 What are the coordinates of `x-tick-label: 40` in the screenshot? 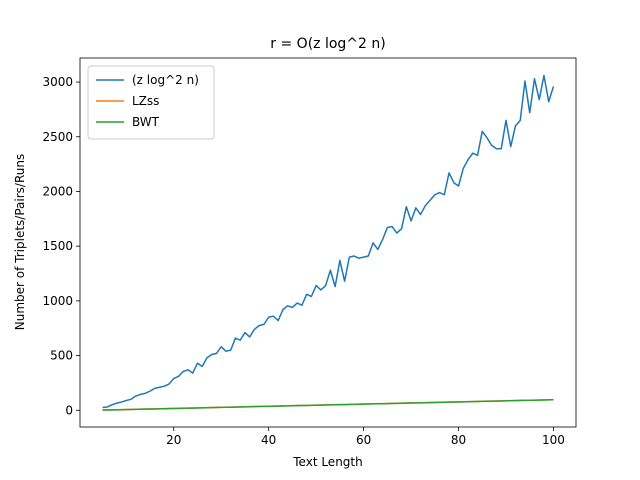 It's located at (268, 440).